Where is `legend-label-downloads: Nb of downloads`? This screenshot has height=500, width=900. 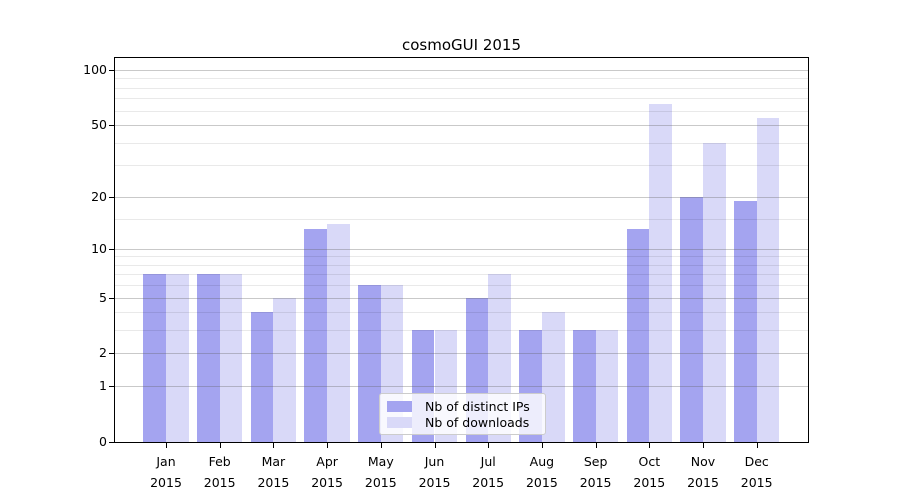
legend-label-downloads: Nb of downloads is located at coordinates (477, 422).